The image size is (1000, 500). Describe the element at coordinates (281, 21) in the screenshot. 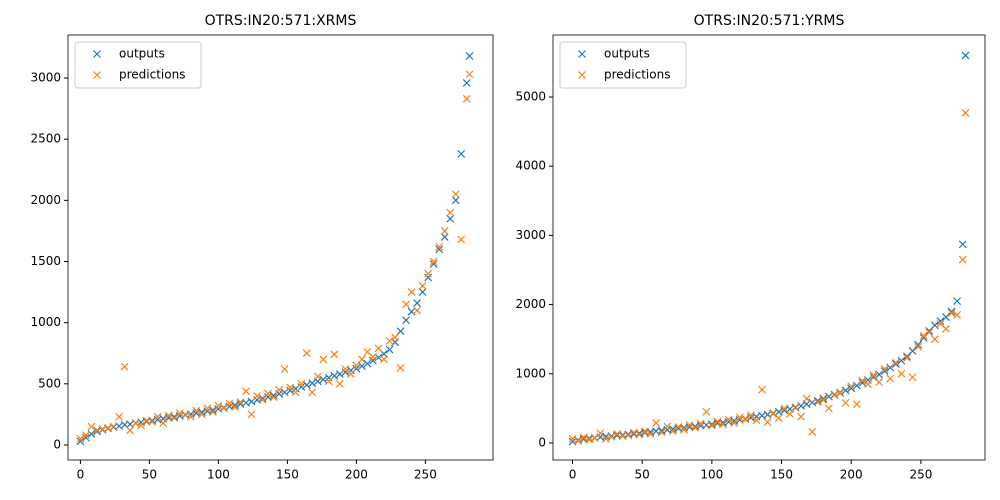

I see `chart-title: OTRS:IN20:571:XRMS` at that location.